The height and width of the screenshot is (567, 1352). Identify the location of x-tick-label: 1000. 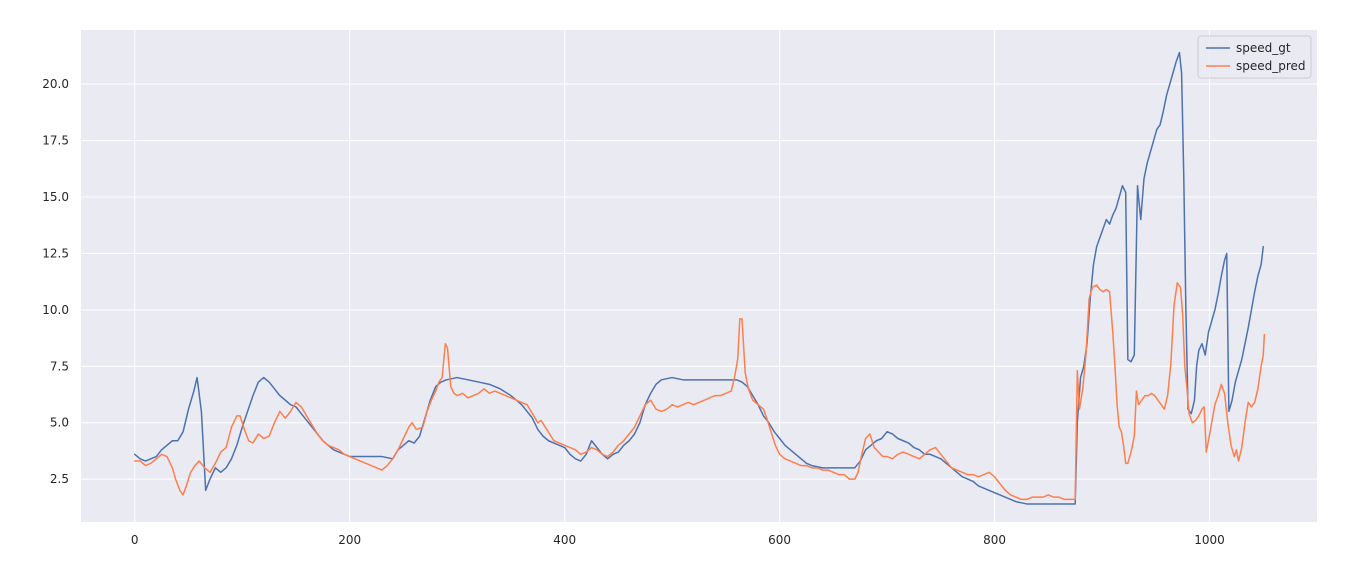
(1209, 540).